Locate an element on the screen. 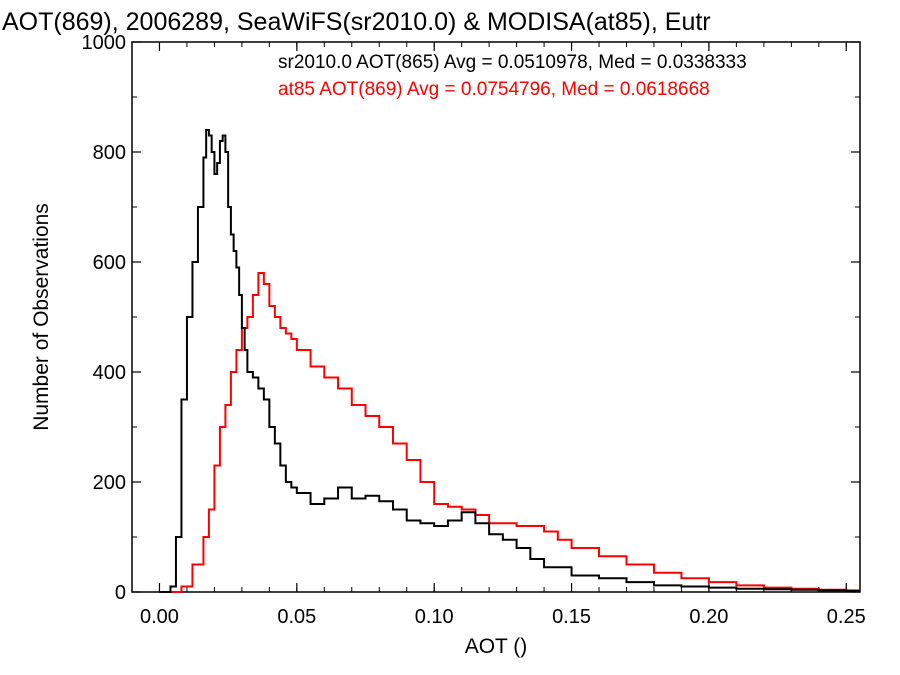  x-tick-label: 0.05 is located at coordinates (296, 617).